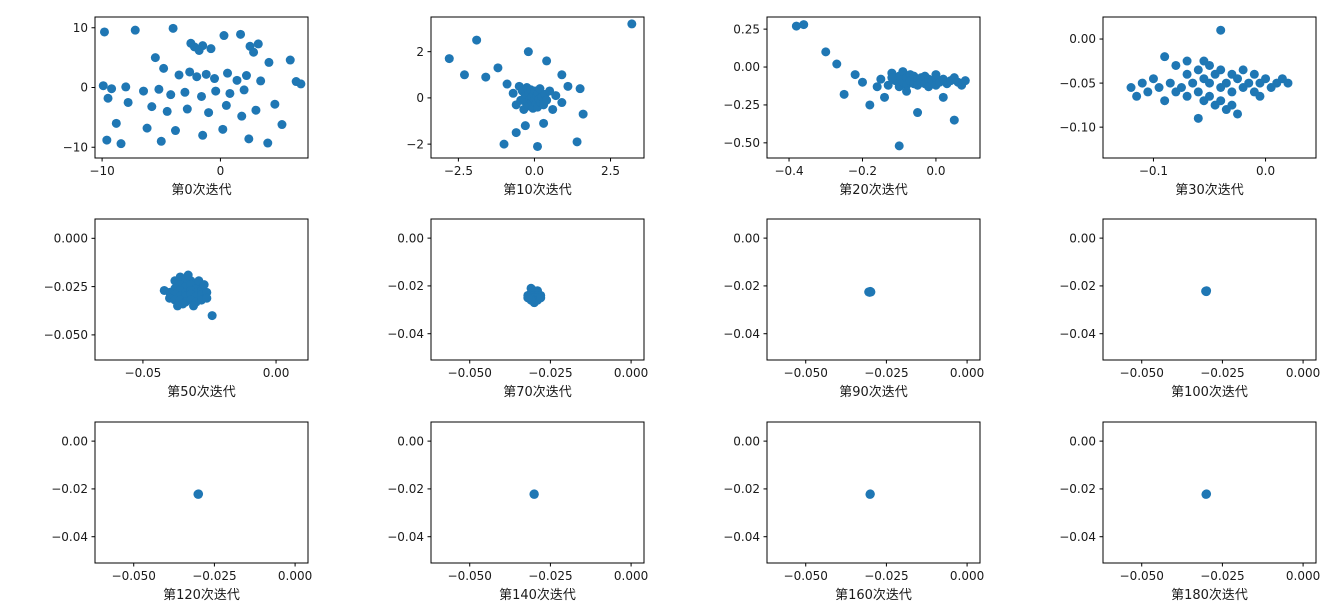 Image resolution: width=1343 pixels, height=611 pixels. I want to click on subplot-6: −0.050 −0.025 0.000 0.00 −0.02 −0.04 第90次迭代, so click(840, 307).